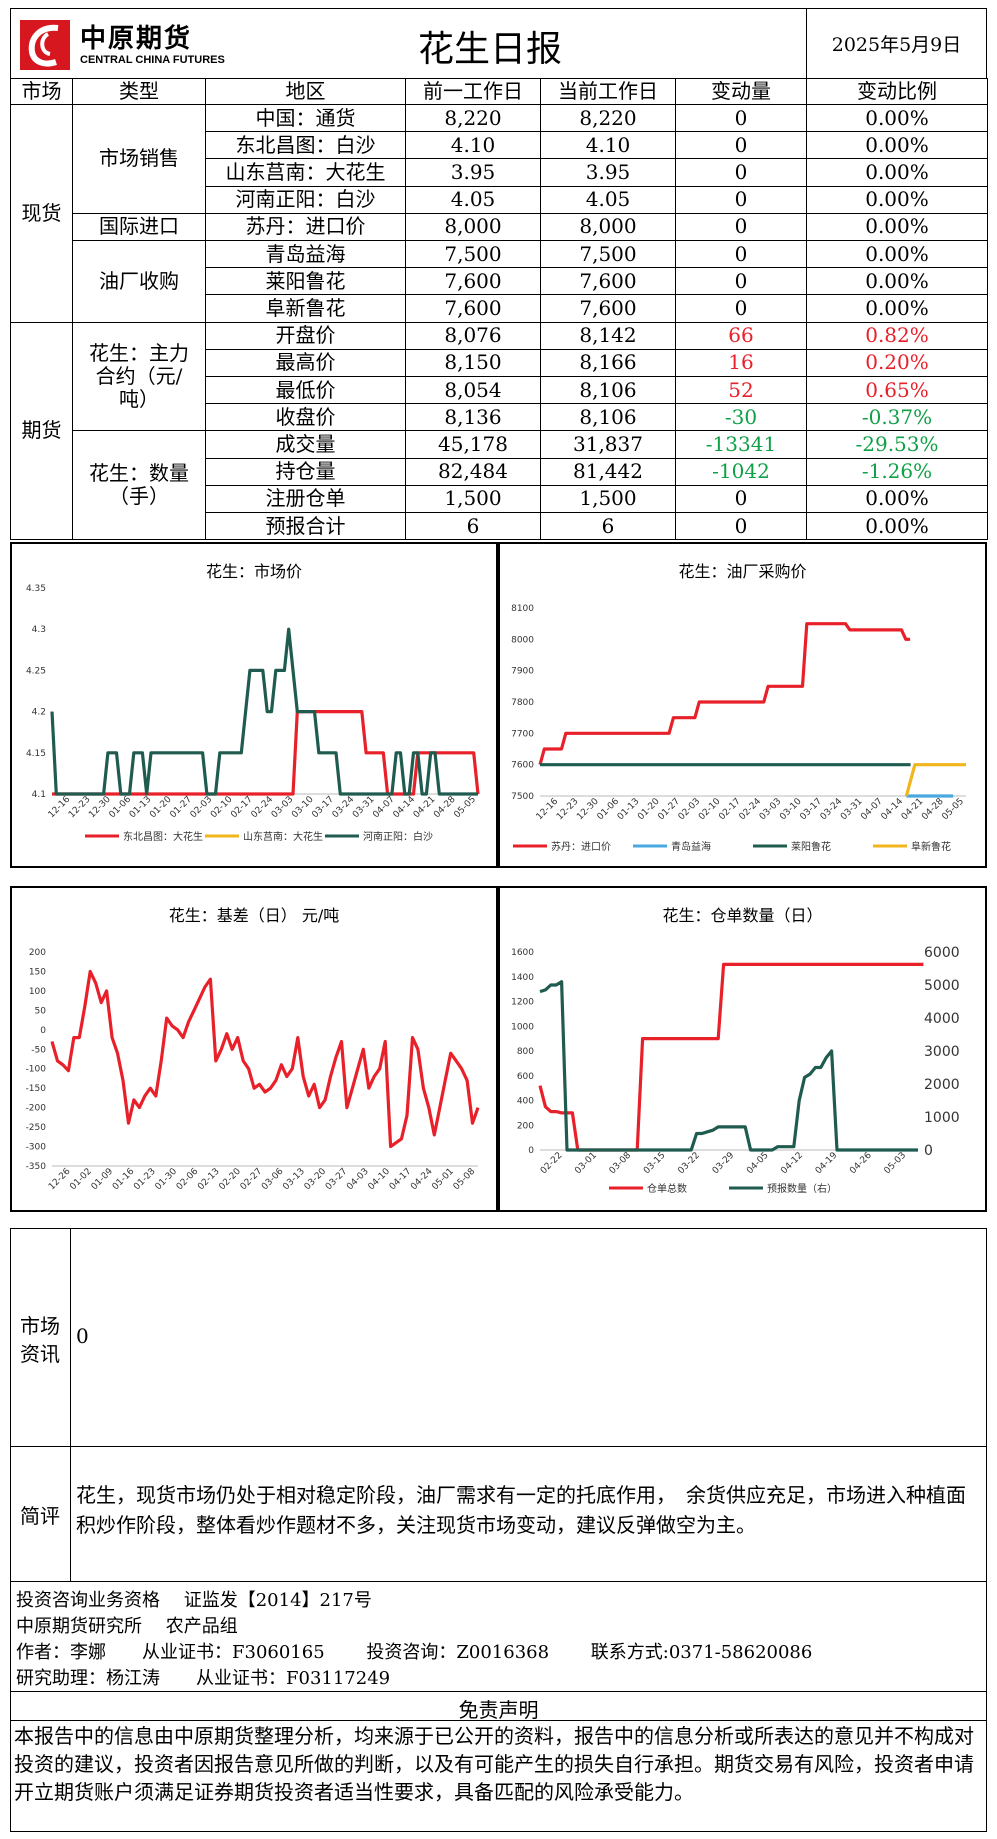  What do you see at coordinates (608, 199) in the screenshot?
I see `row-current-value: 4.05` at bounding box center [608, 199].